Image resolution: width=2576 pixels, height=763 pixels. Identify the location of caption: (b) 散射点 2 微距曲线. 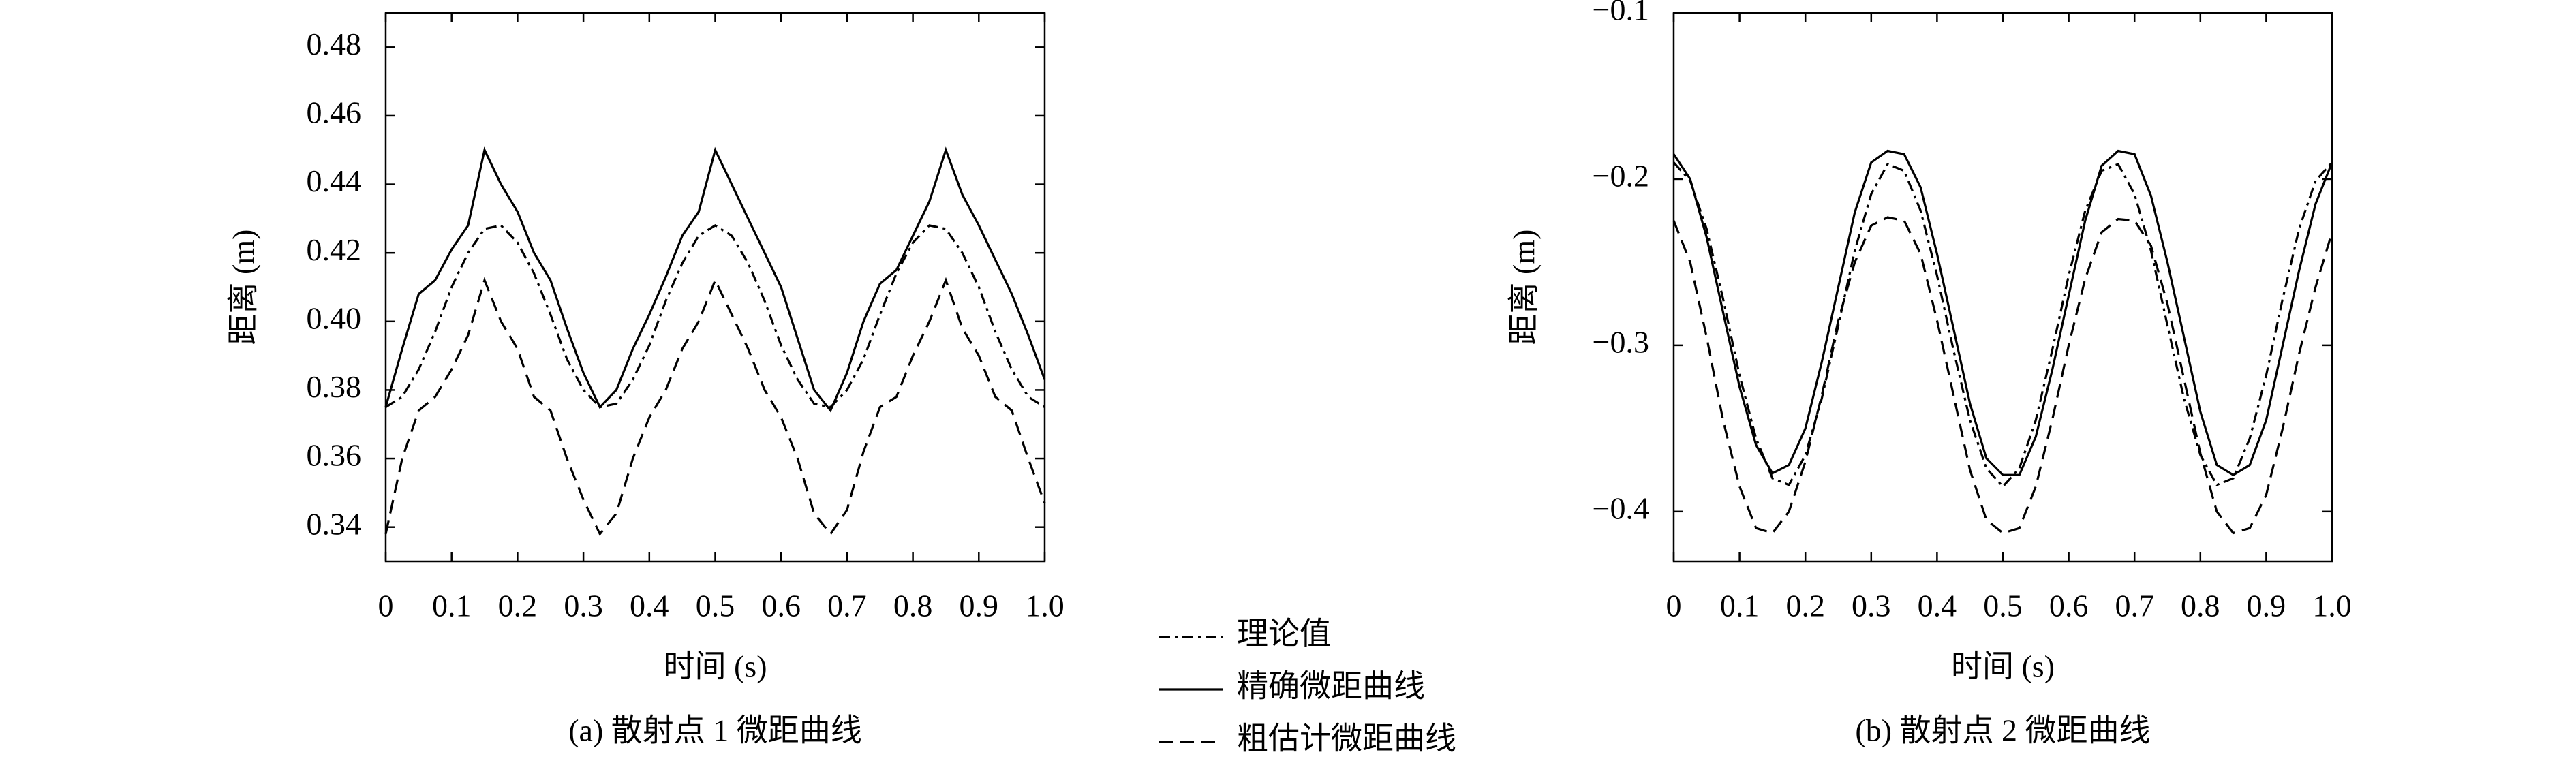
(2003, 730).